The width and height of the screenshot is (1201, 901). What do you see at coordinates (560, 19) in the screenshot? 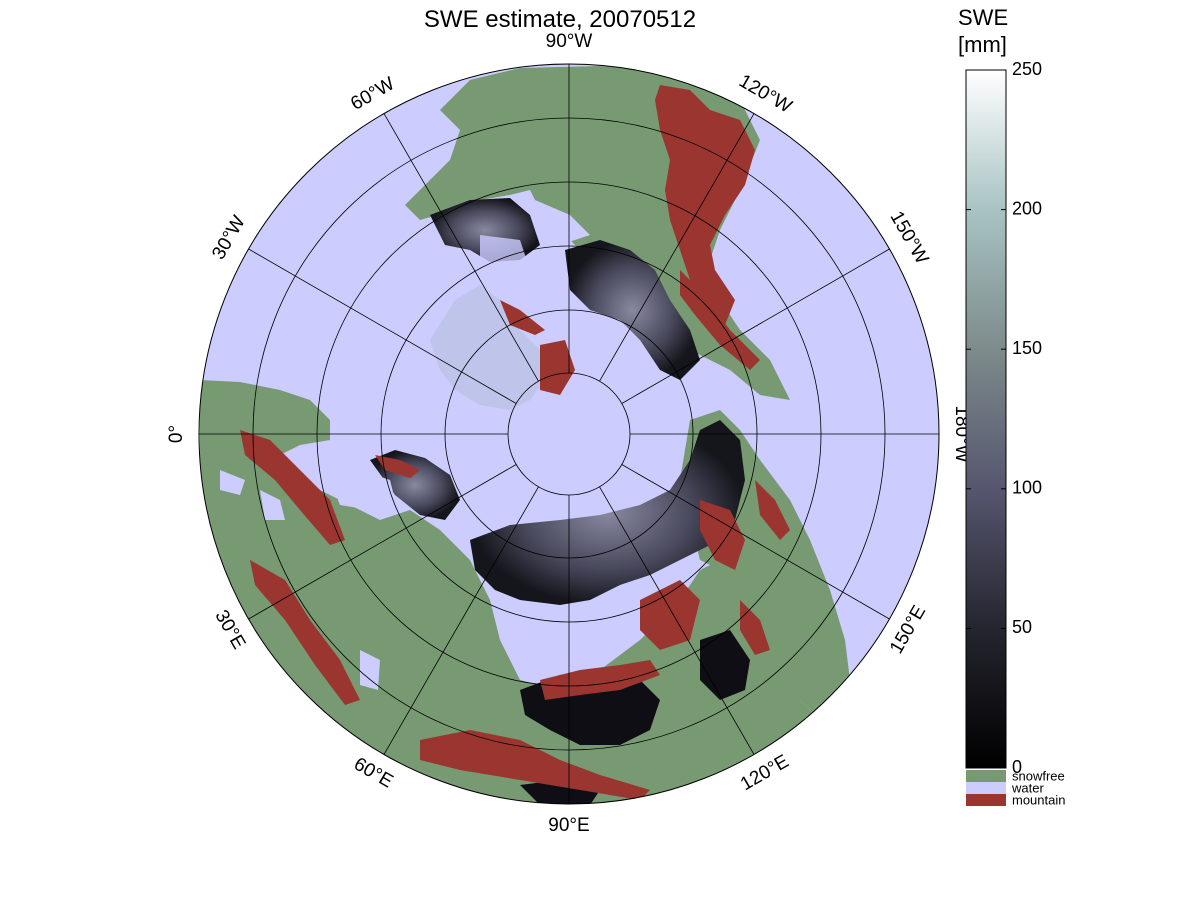
I see `map-title: SWE estimate, 20070512` at bounding box center [560, 19].